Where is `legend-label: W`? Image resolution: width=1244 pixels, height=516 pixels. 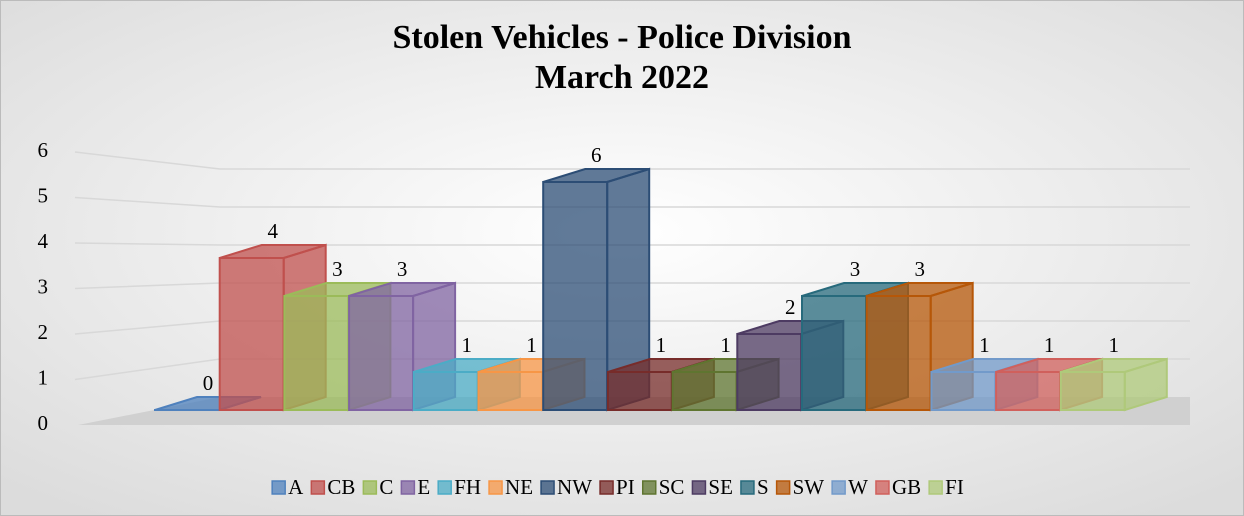
legend-label: W is located at coordinates (858, 487).